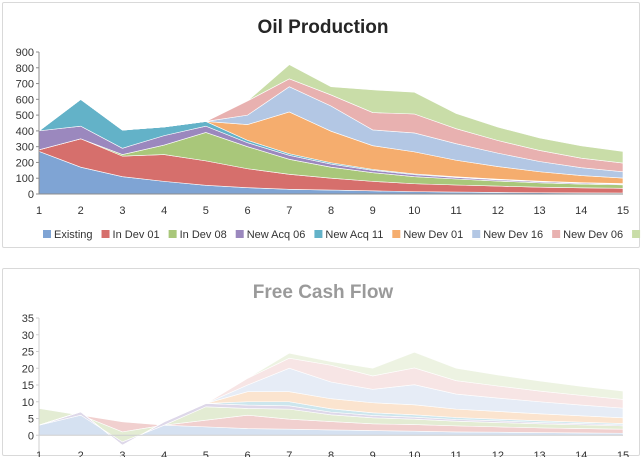  Describe the element at coordinates (513, 235) in the screenshot. I see `legend-entry: New Dev 16` at that location.